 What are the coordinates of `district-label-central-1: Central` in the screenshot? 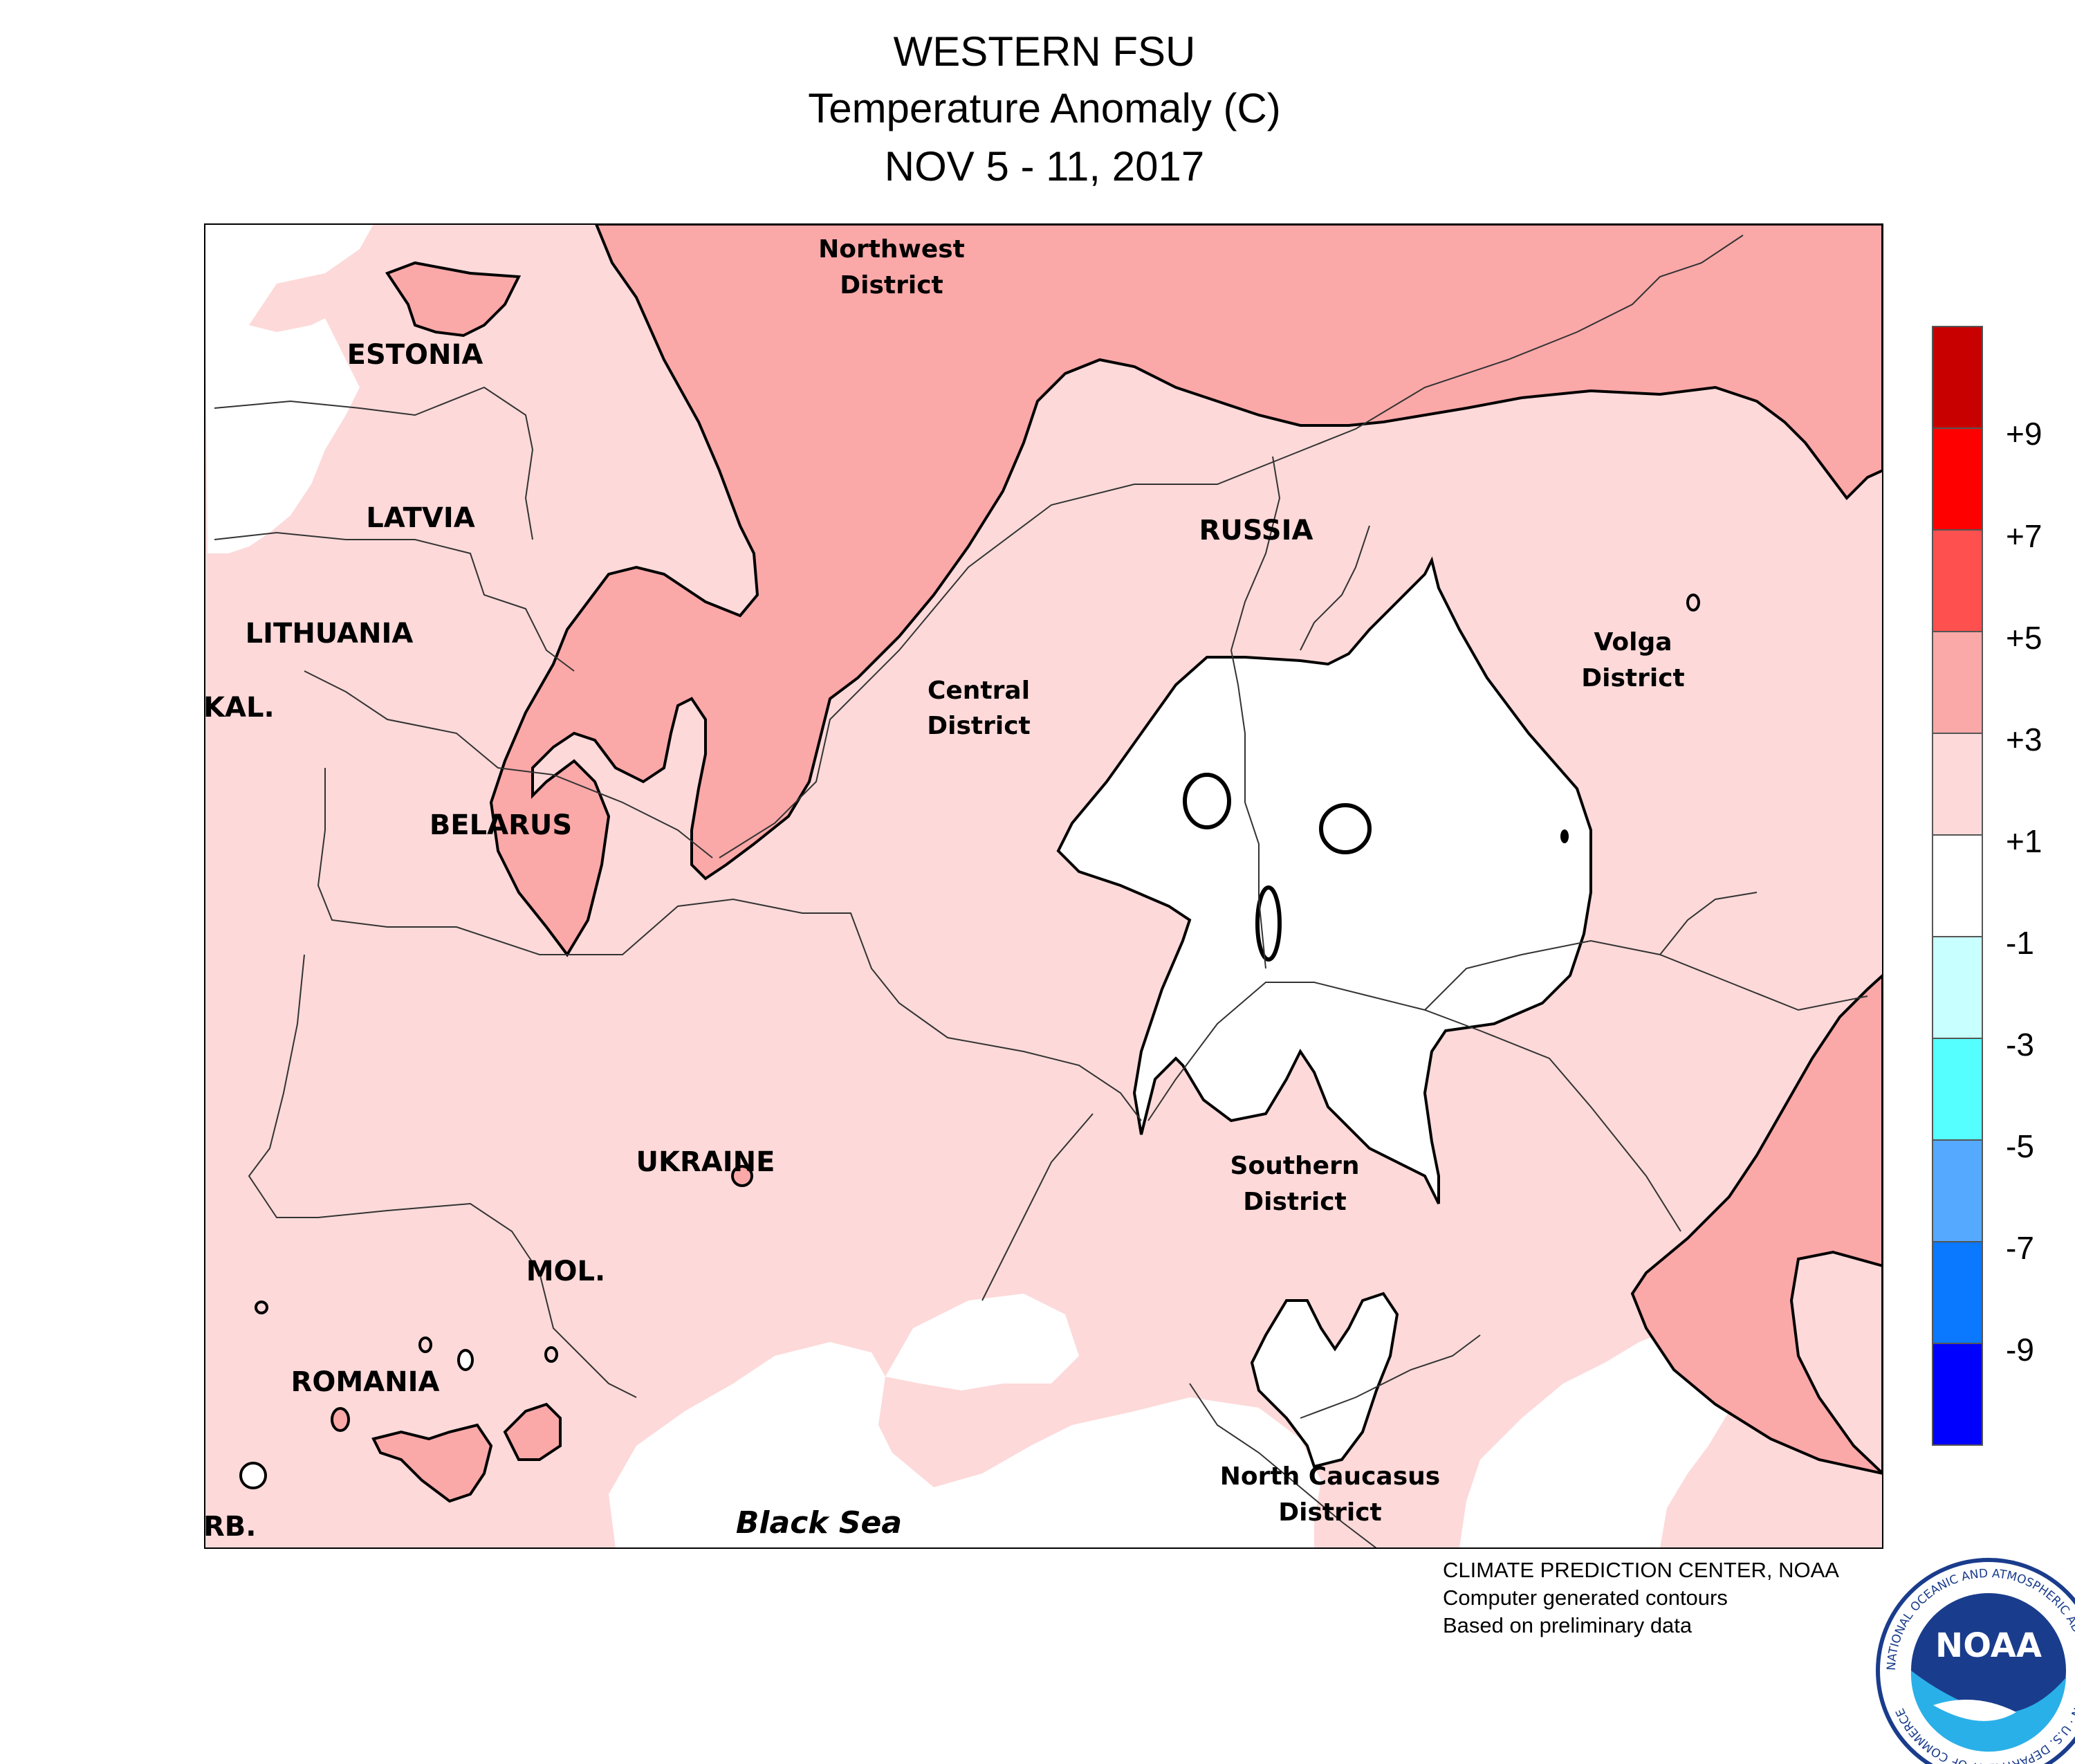 It's located at (979, 691).